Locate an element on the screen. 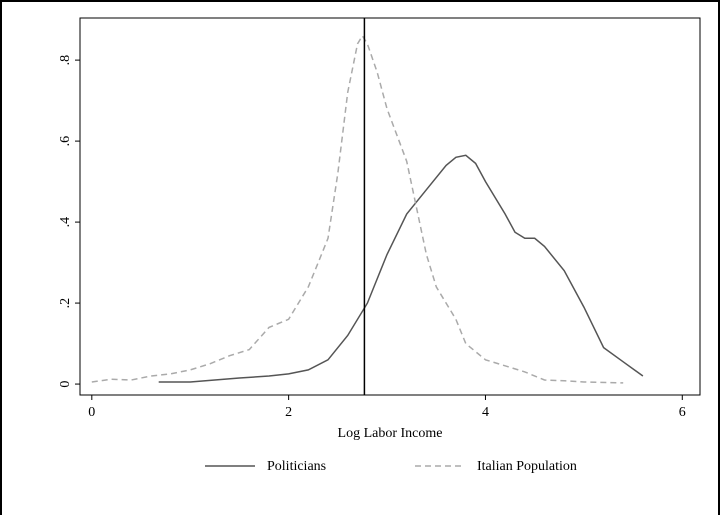  y-tick-label: .6 is located at coordinates (65, 141).